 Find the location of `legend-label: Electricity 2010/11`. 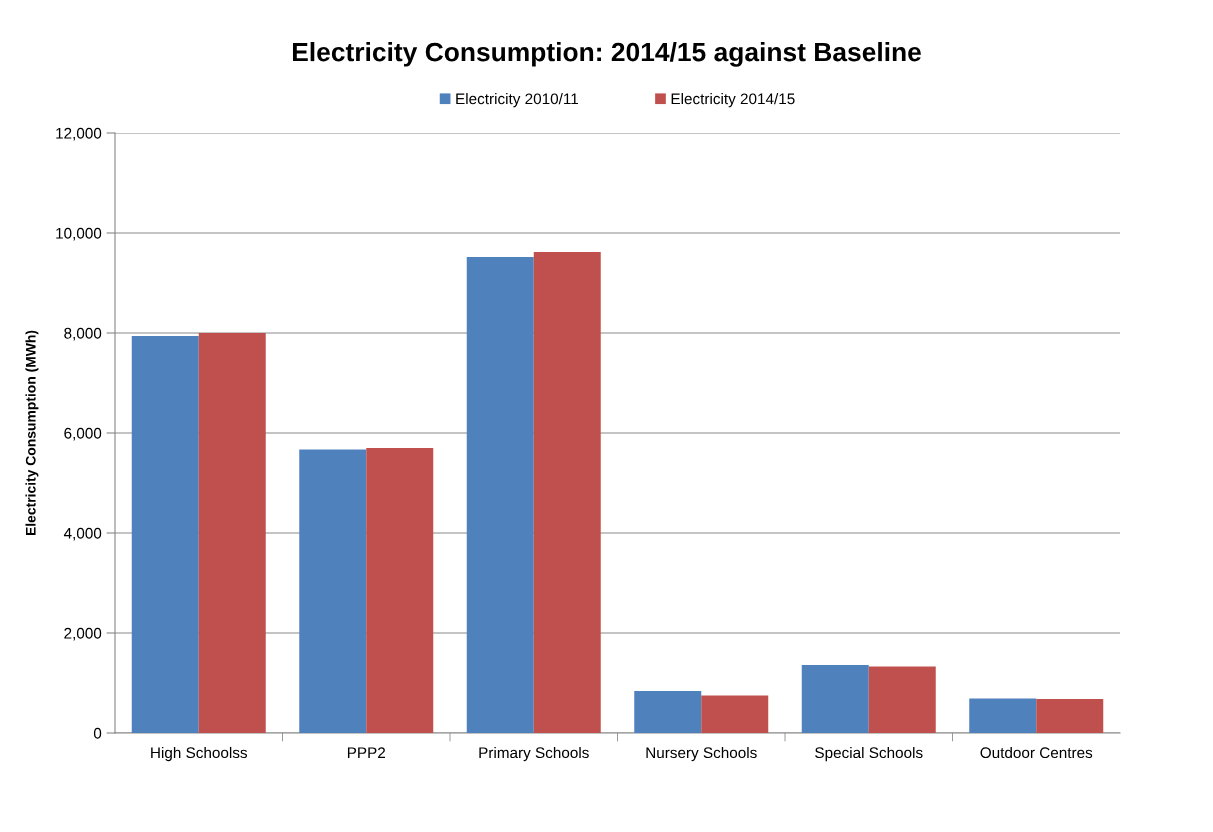

legend-label: Electricity 2010/11 is located at coordinates (517, 100).